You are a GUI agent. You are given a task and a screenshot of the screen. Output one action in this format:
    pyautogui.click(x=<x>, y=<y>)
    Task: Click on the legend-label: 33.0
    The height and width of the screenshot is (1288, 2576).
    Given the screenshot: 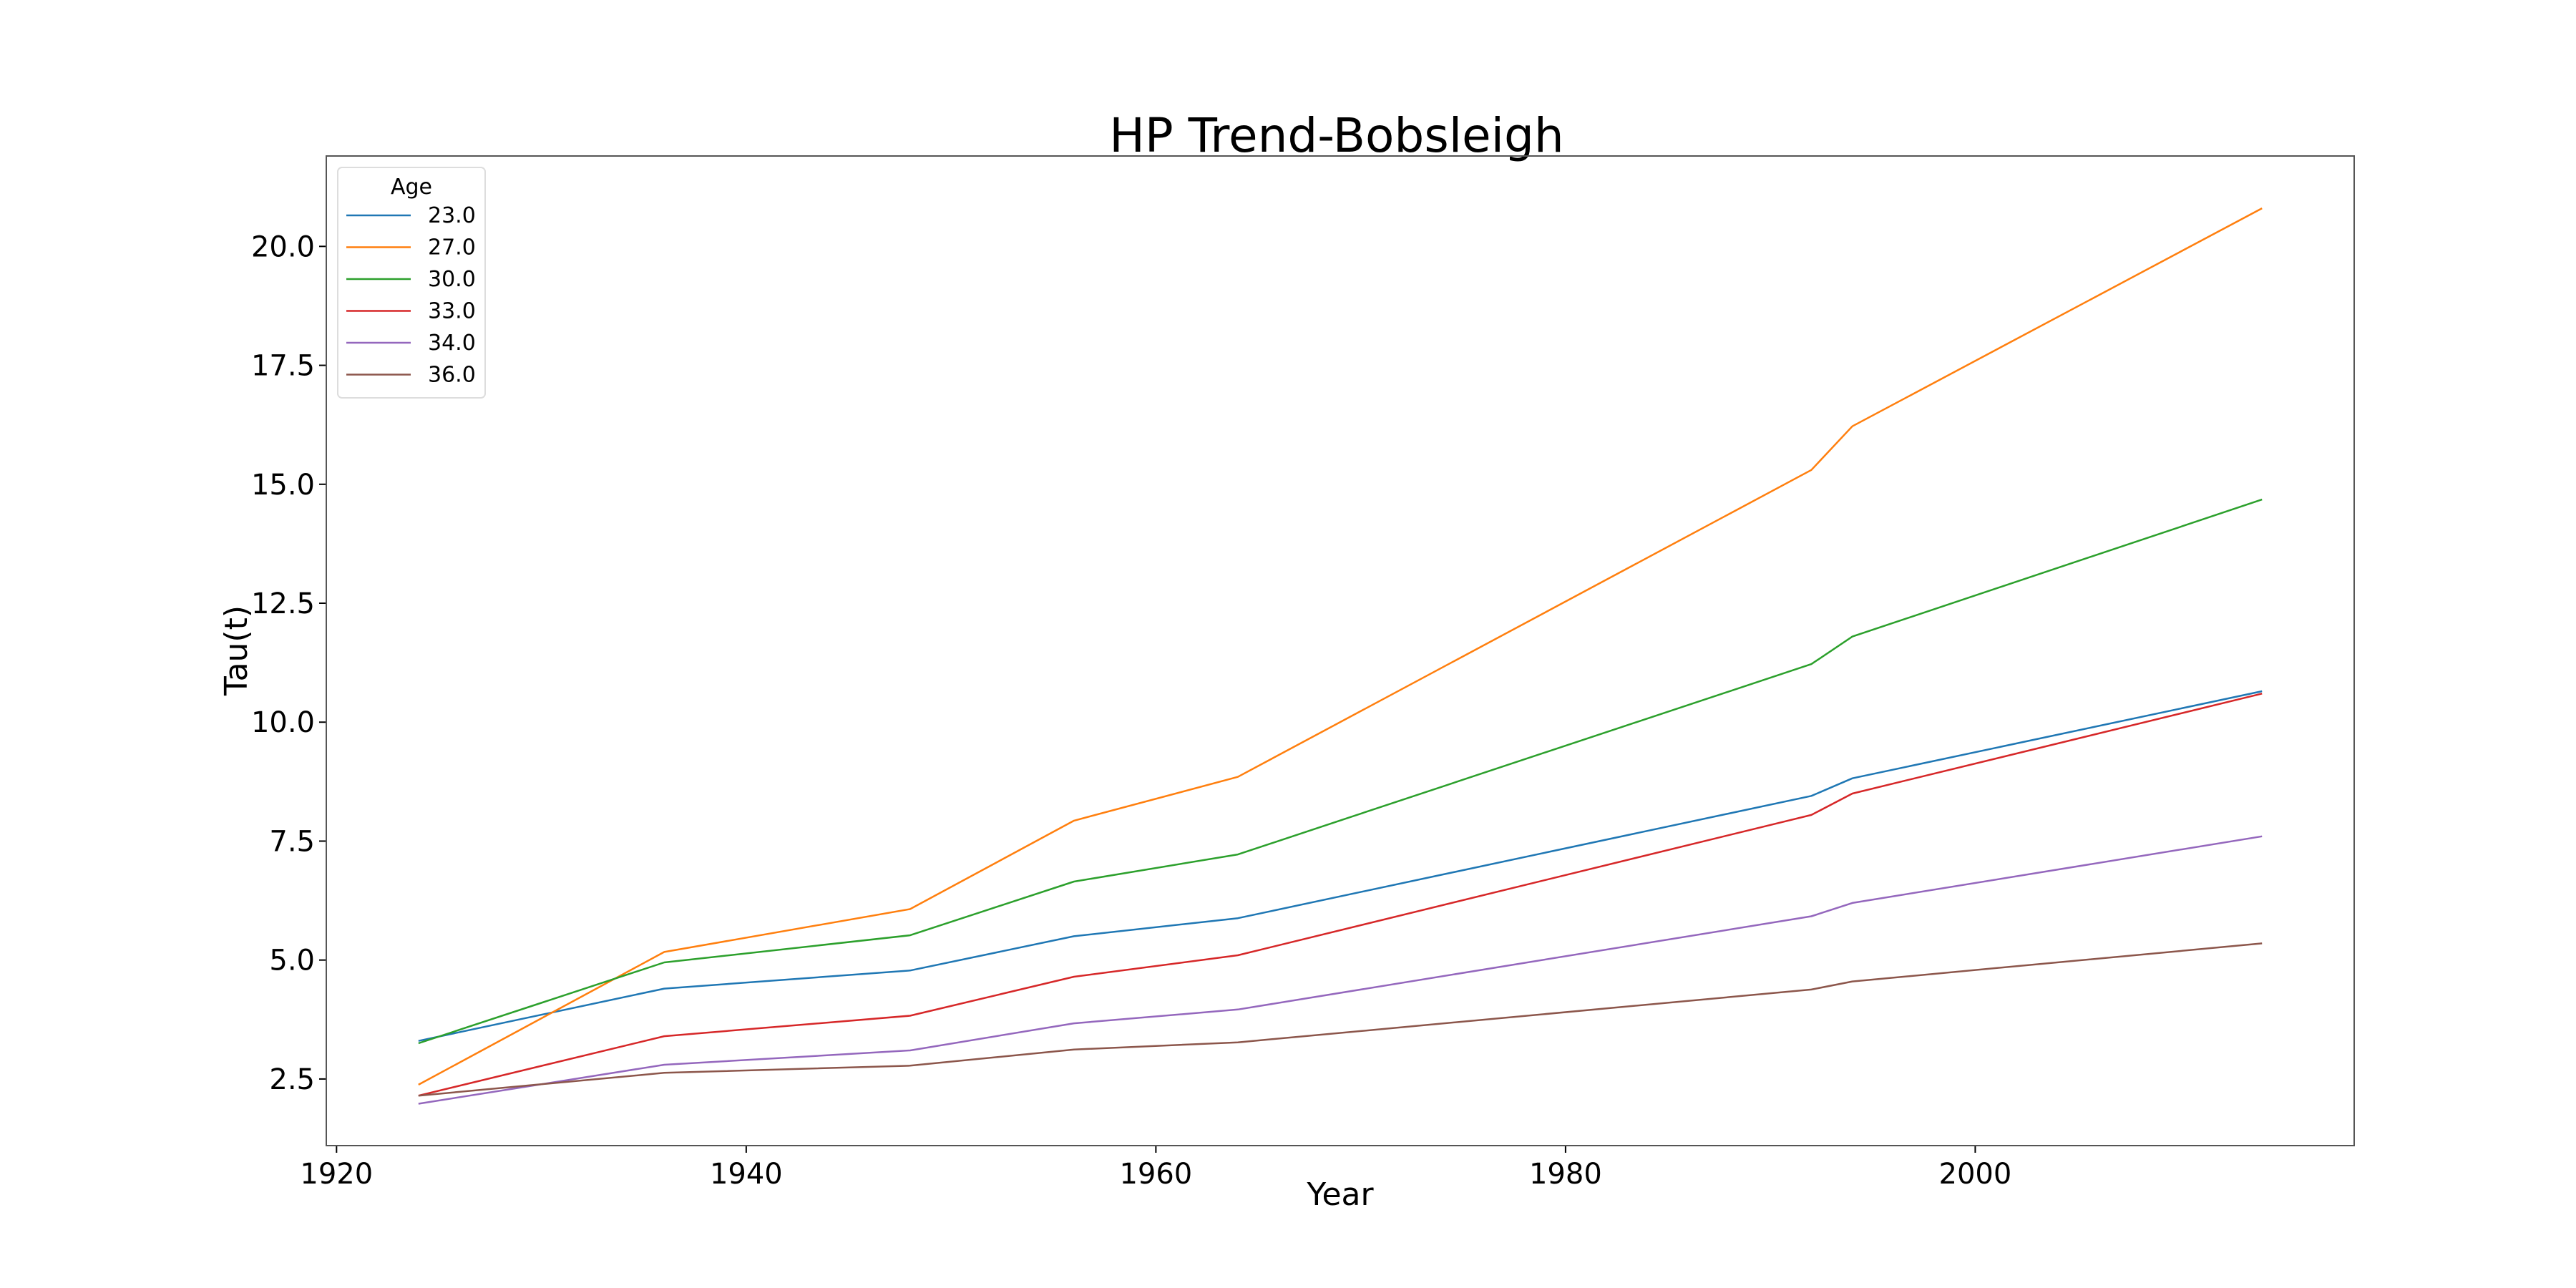 What is the action you would take?
    pyautogui.click(x=452, y=311)
    